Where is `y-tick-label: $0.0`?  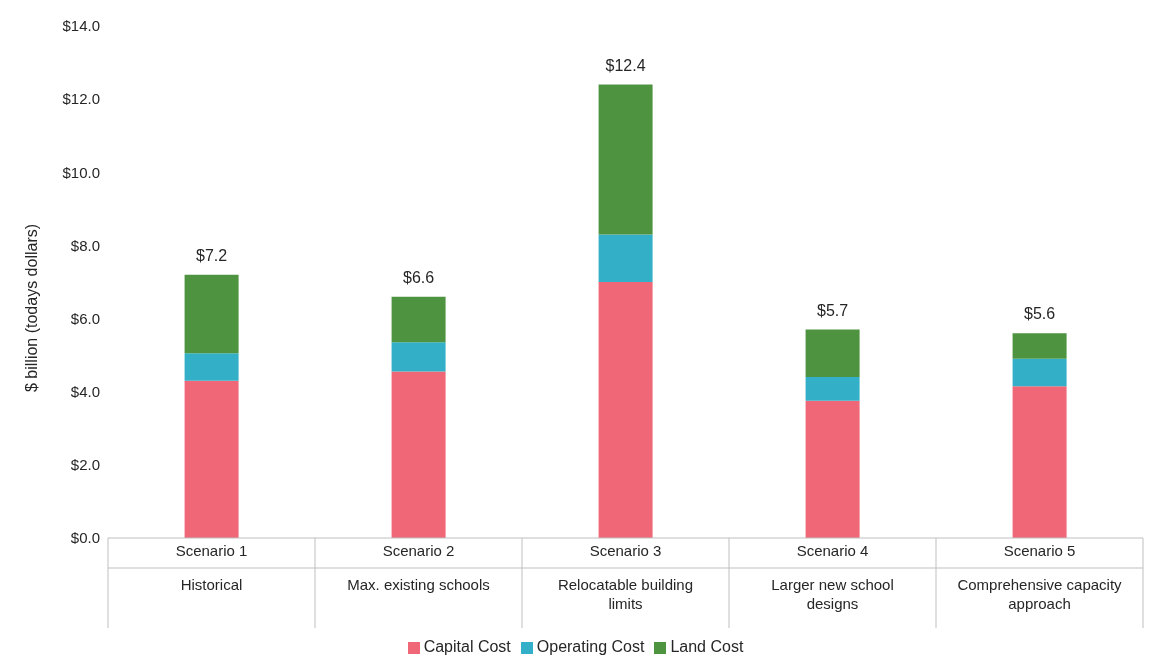 y-tick-label: $0.0 is located at coordinates (85, 538).